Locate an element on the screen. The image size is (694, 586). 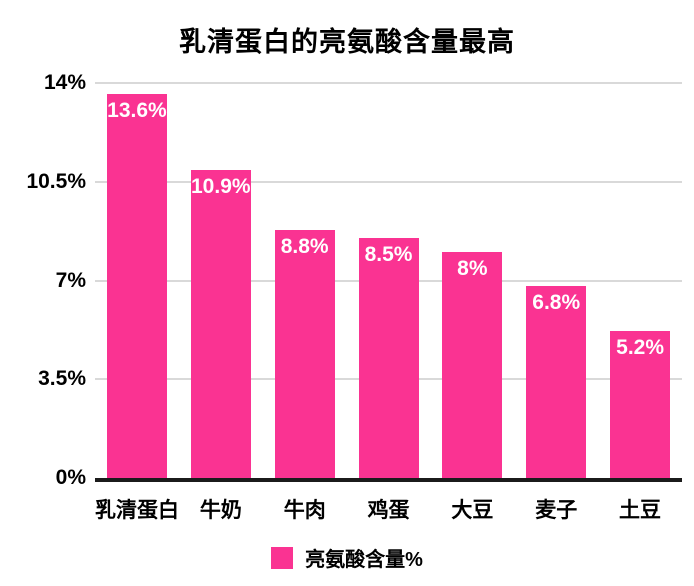
y-tick-label: 10.5% is located at coordinates (56, 181).